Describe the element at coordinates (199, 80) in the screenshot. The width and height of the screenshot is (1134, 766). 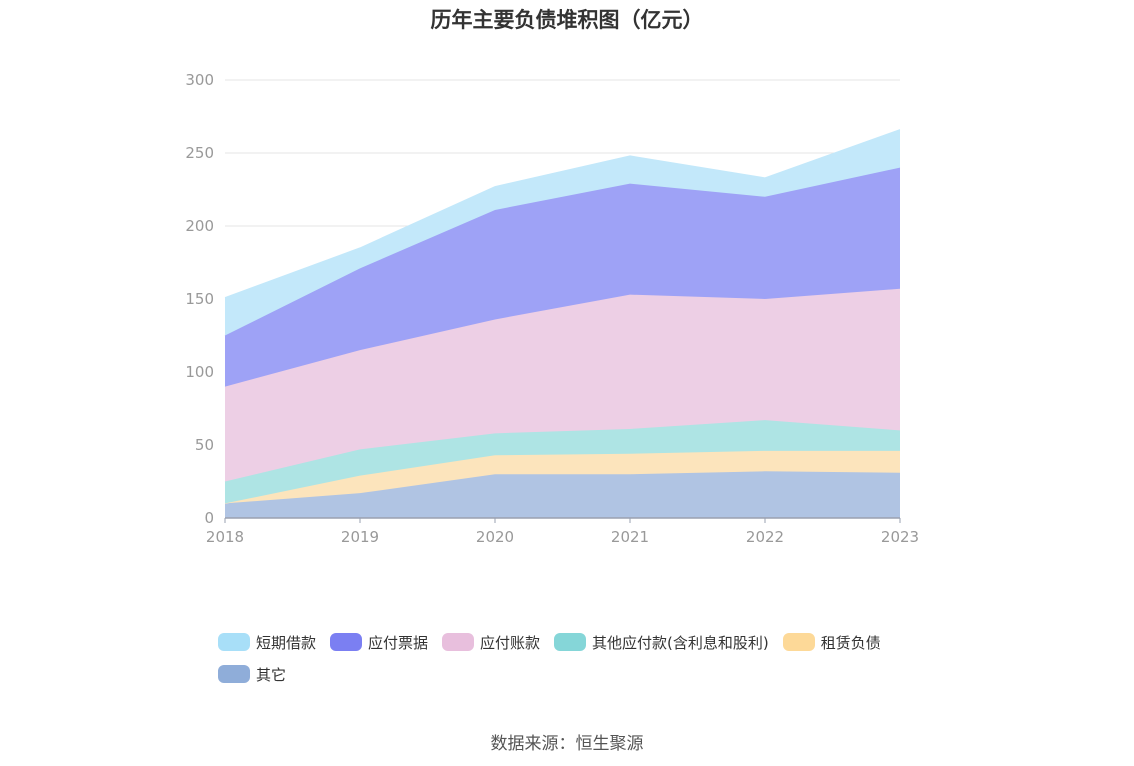
I see `y-tick-label: 300` at that location.